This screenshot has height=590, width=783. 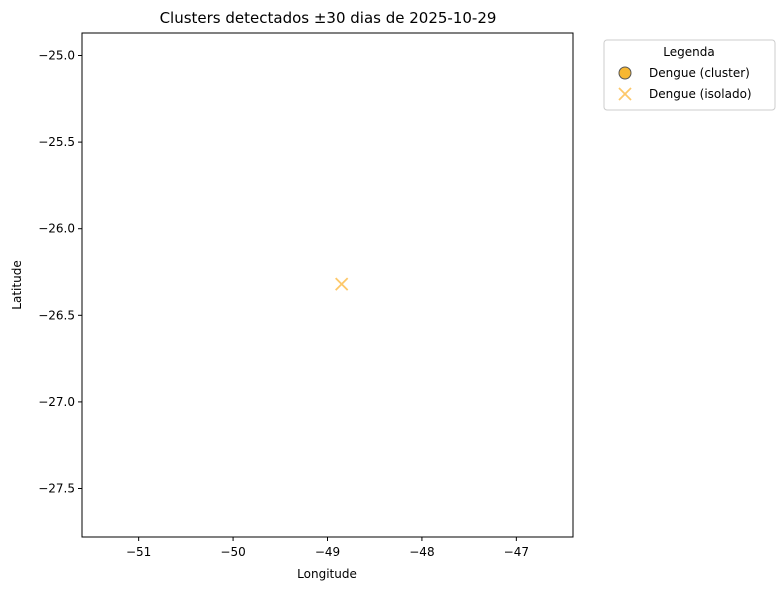 I want to click on x-tick-label: −49, so click(x=327, y=552).